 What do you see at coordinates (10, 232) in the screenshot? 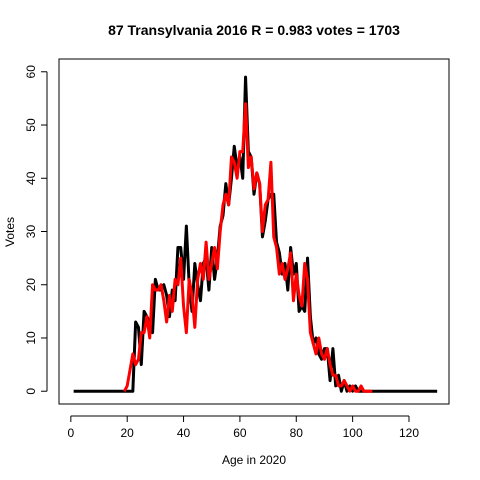
I see `y-axis-label: Votes` at bounding box center [10, 232].